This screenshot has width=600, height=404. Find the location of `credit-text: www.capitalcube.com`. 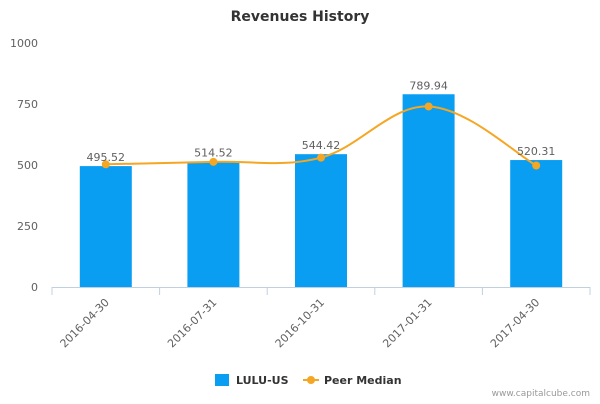

credit-text: www.capitalcube.com is located at coordinates (541, 394).